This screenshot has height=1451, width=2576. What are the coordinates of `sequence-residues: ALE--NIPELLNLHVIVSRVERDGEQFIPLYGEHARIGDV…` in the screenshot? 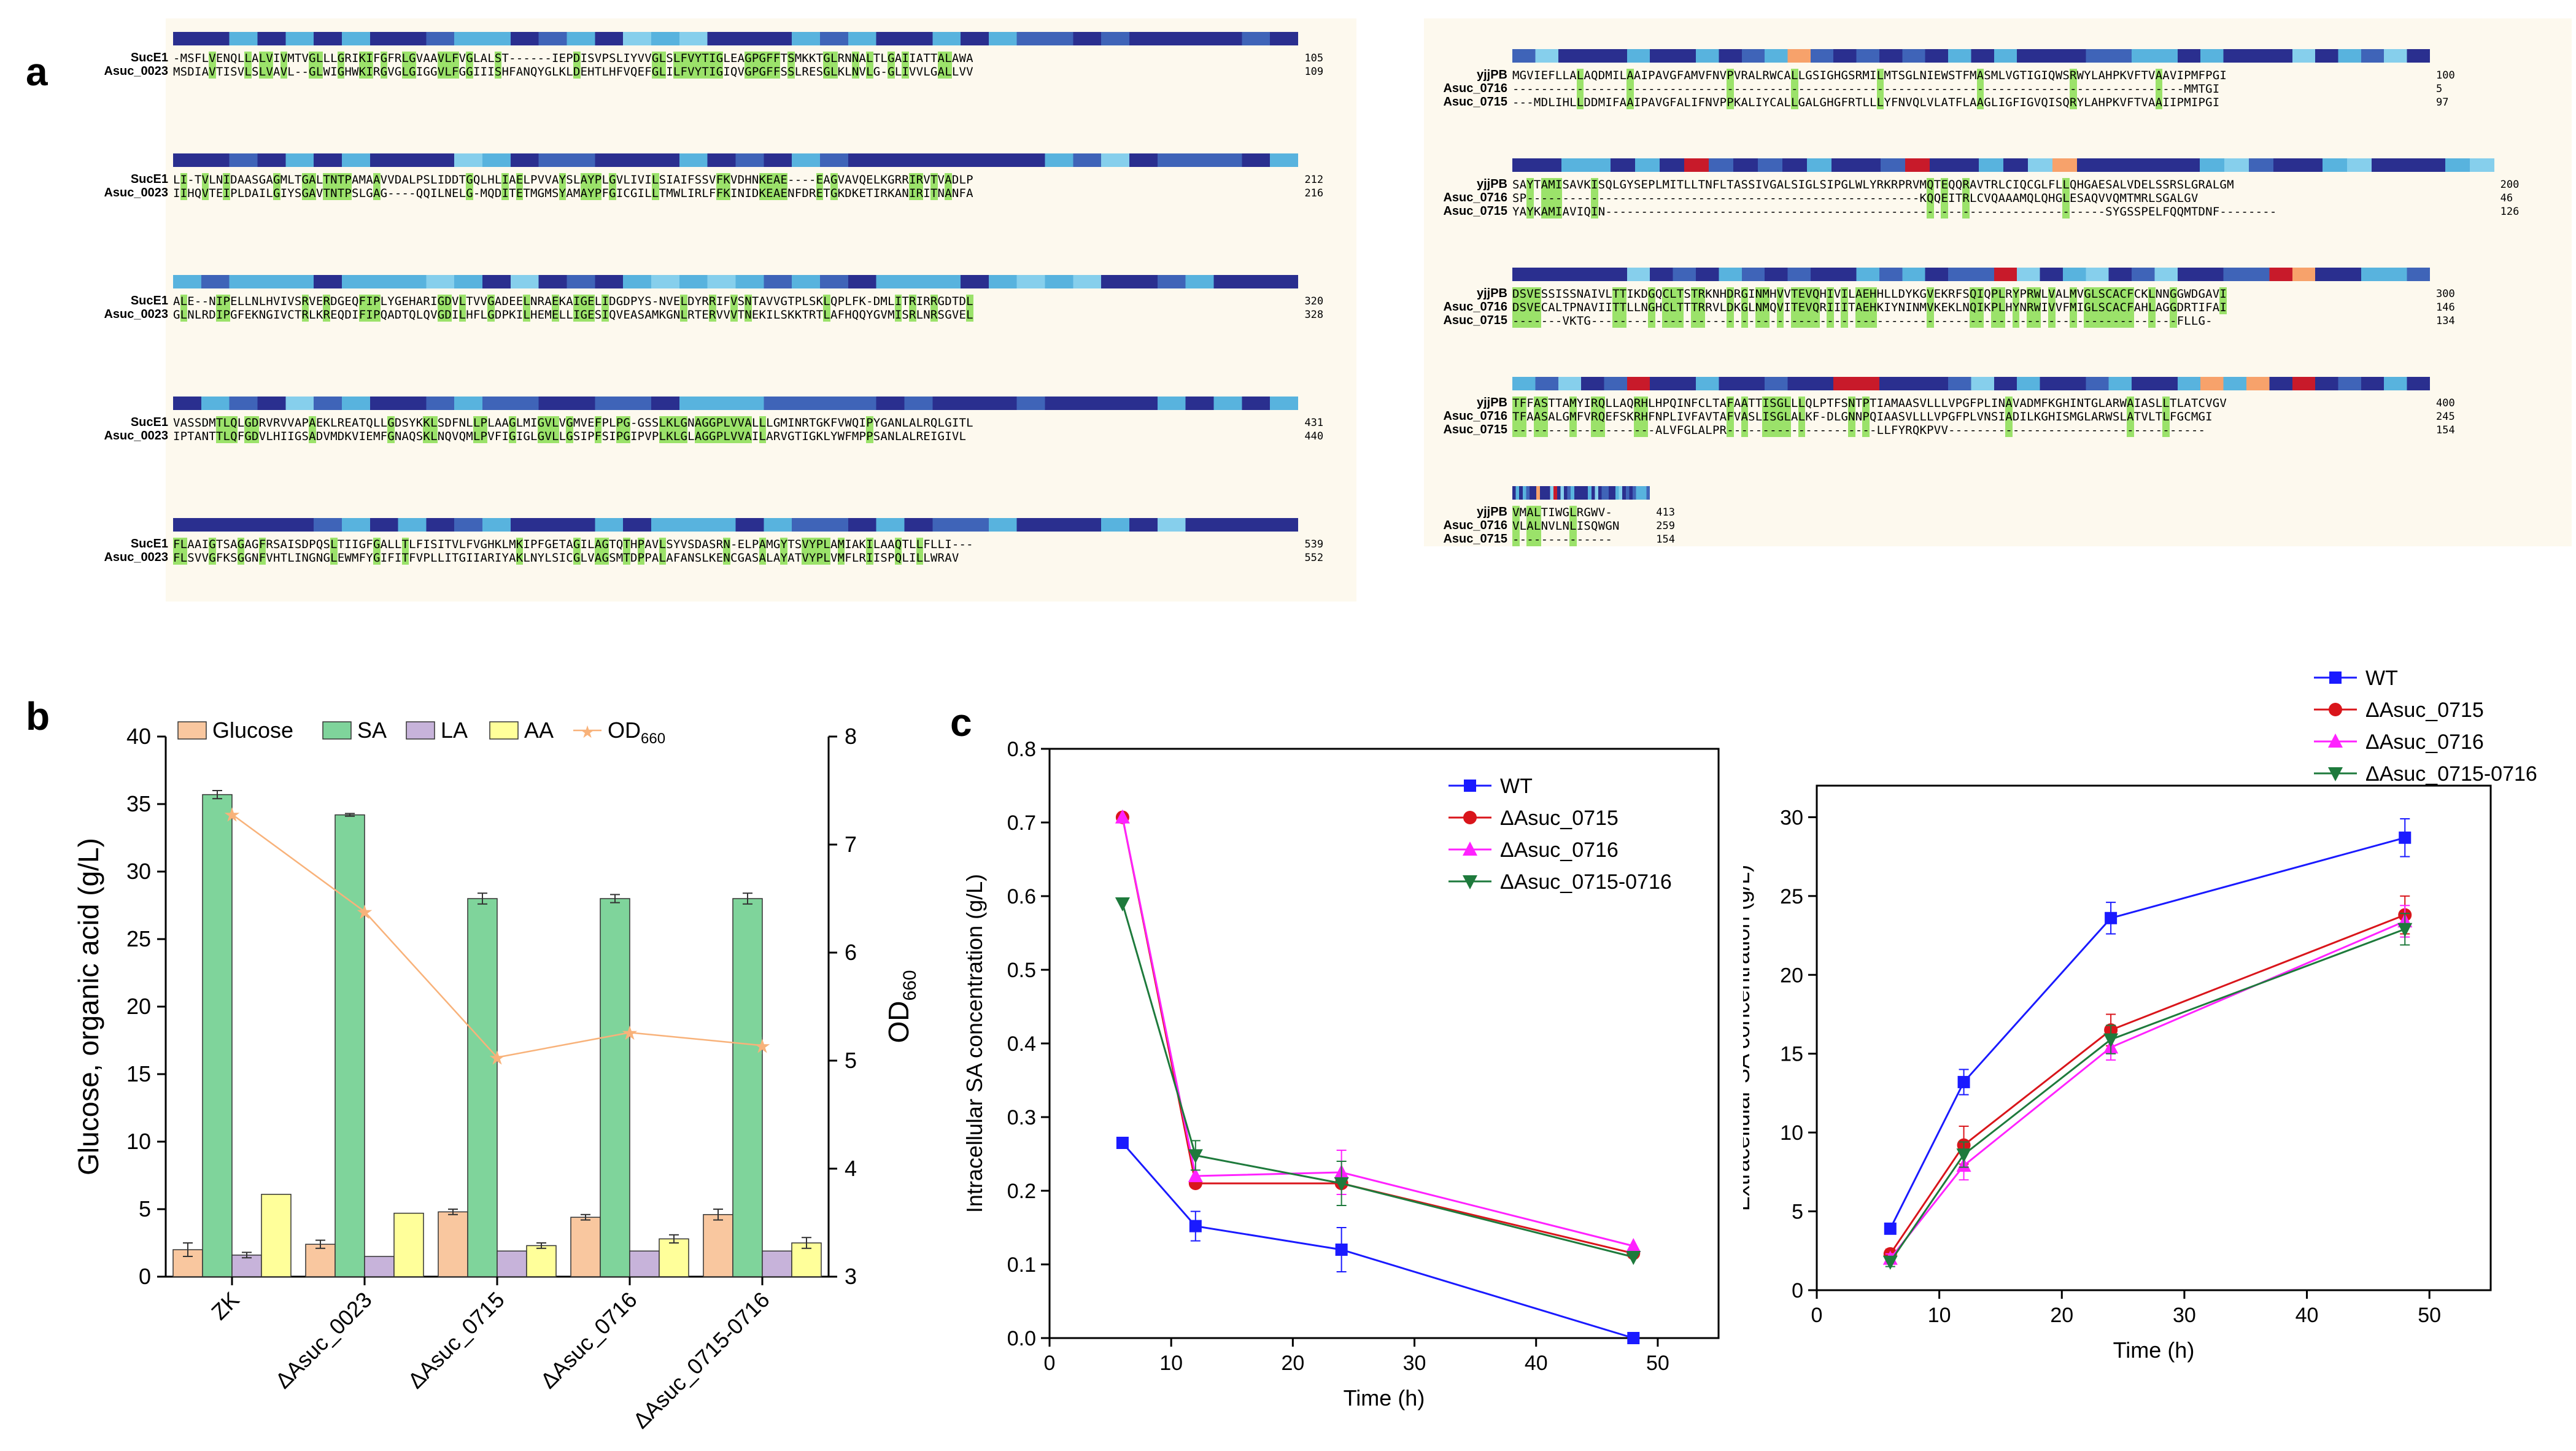 It's located at (573, 301).